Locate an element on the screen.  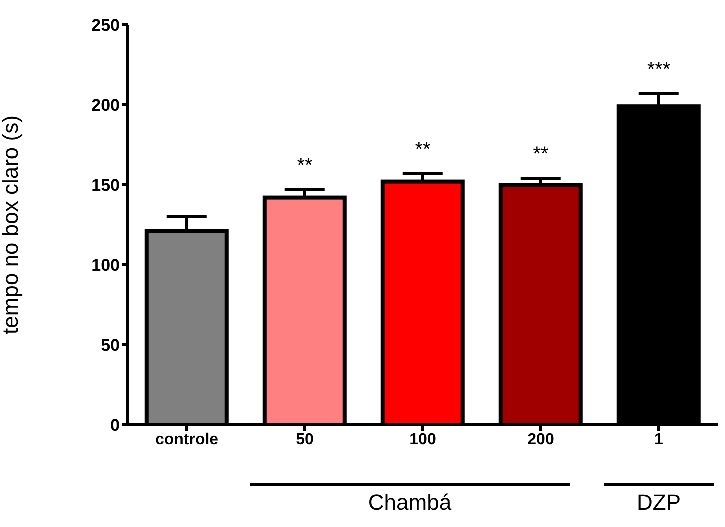
y-tick-label: 200 is located at coordinates (106, 106).